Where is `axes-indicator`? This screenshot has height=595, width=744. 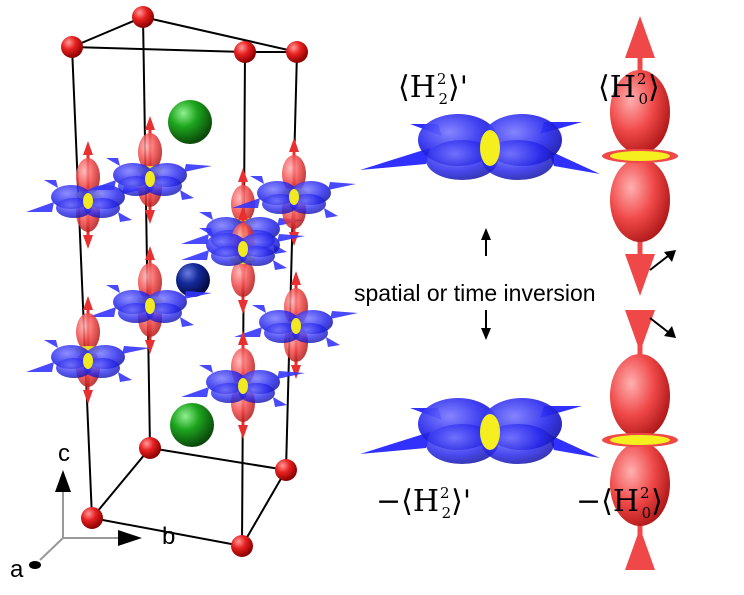
axes-indicator is located at coordinates (85, 519).